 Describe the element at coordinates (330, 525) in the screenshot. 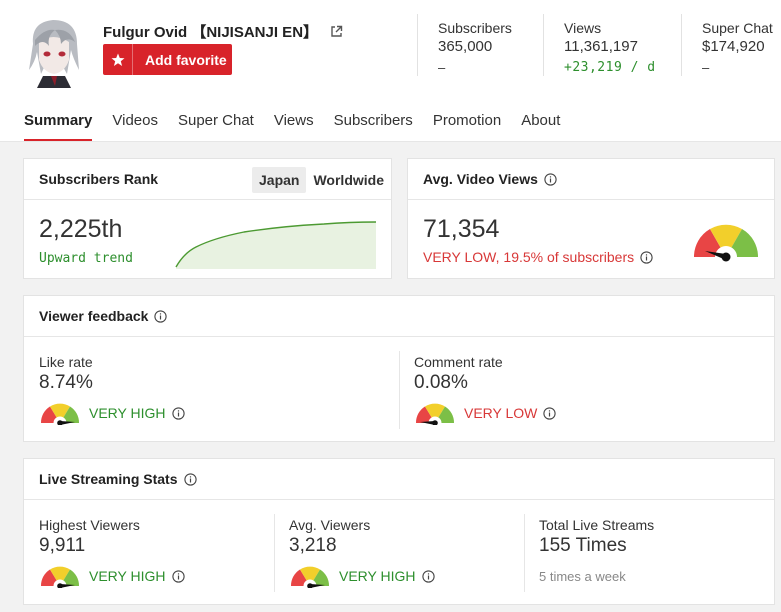

I see `avg-viewers-label: Avg. Viewers` at that location.